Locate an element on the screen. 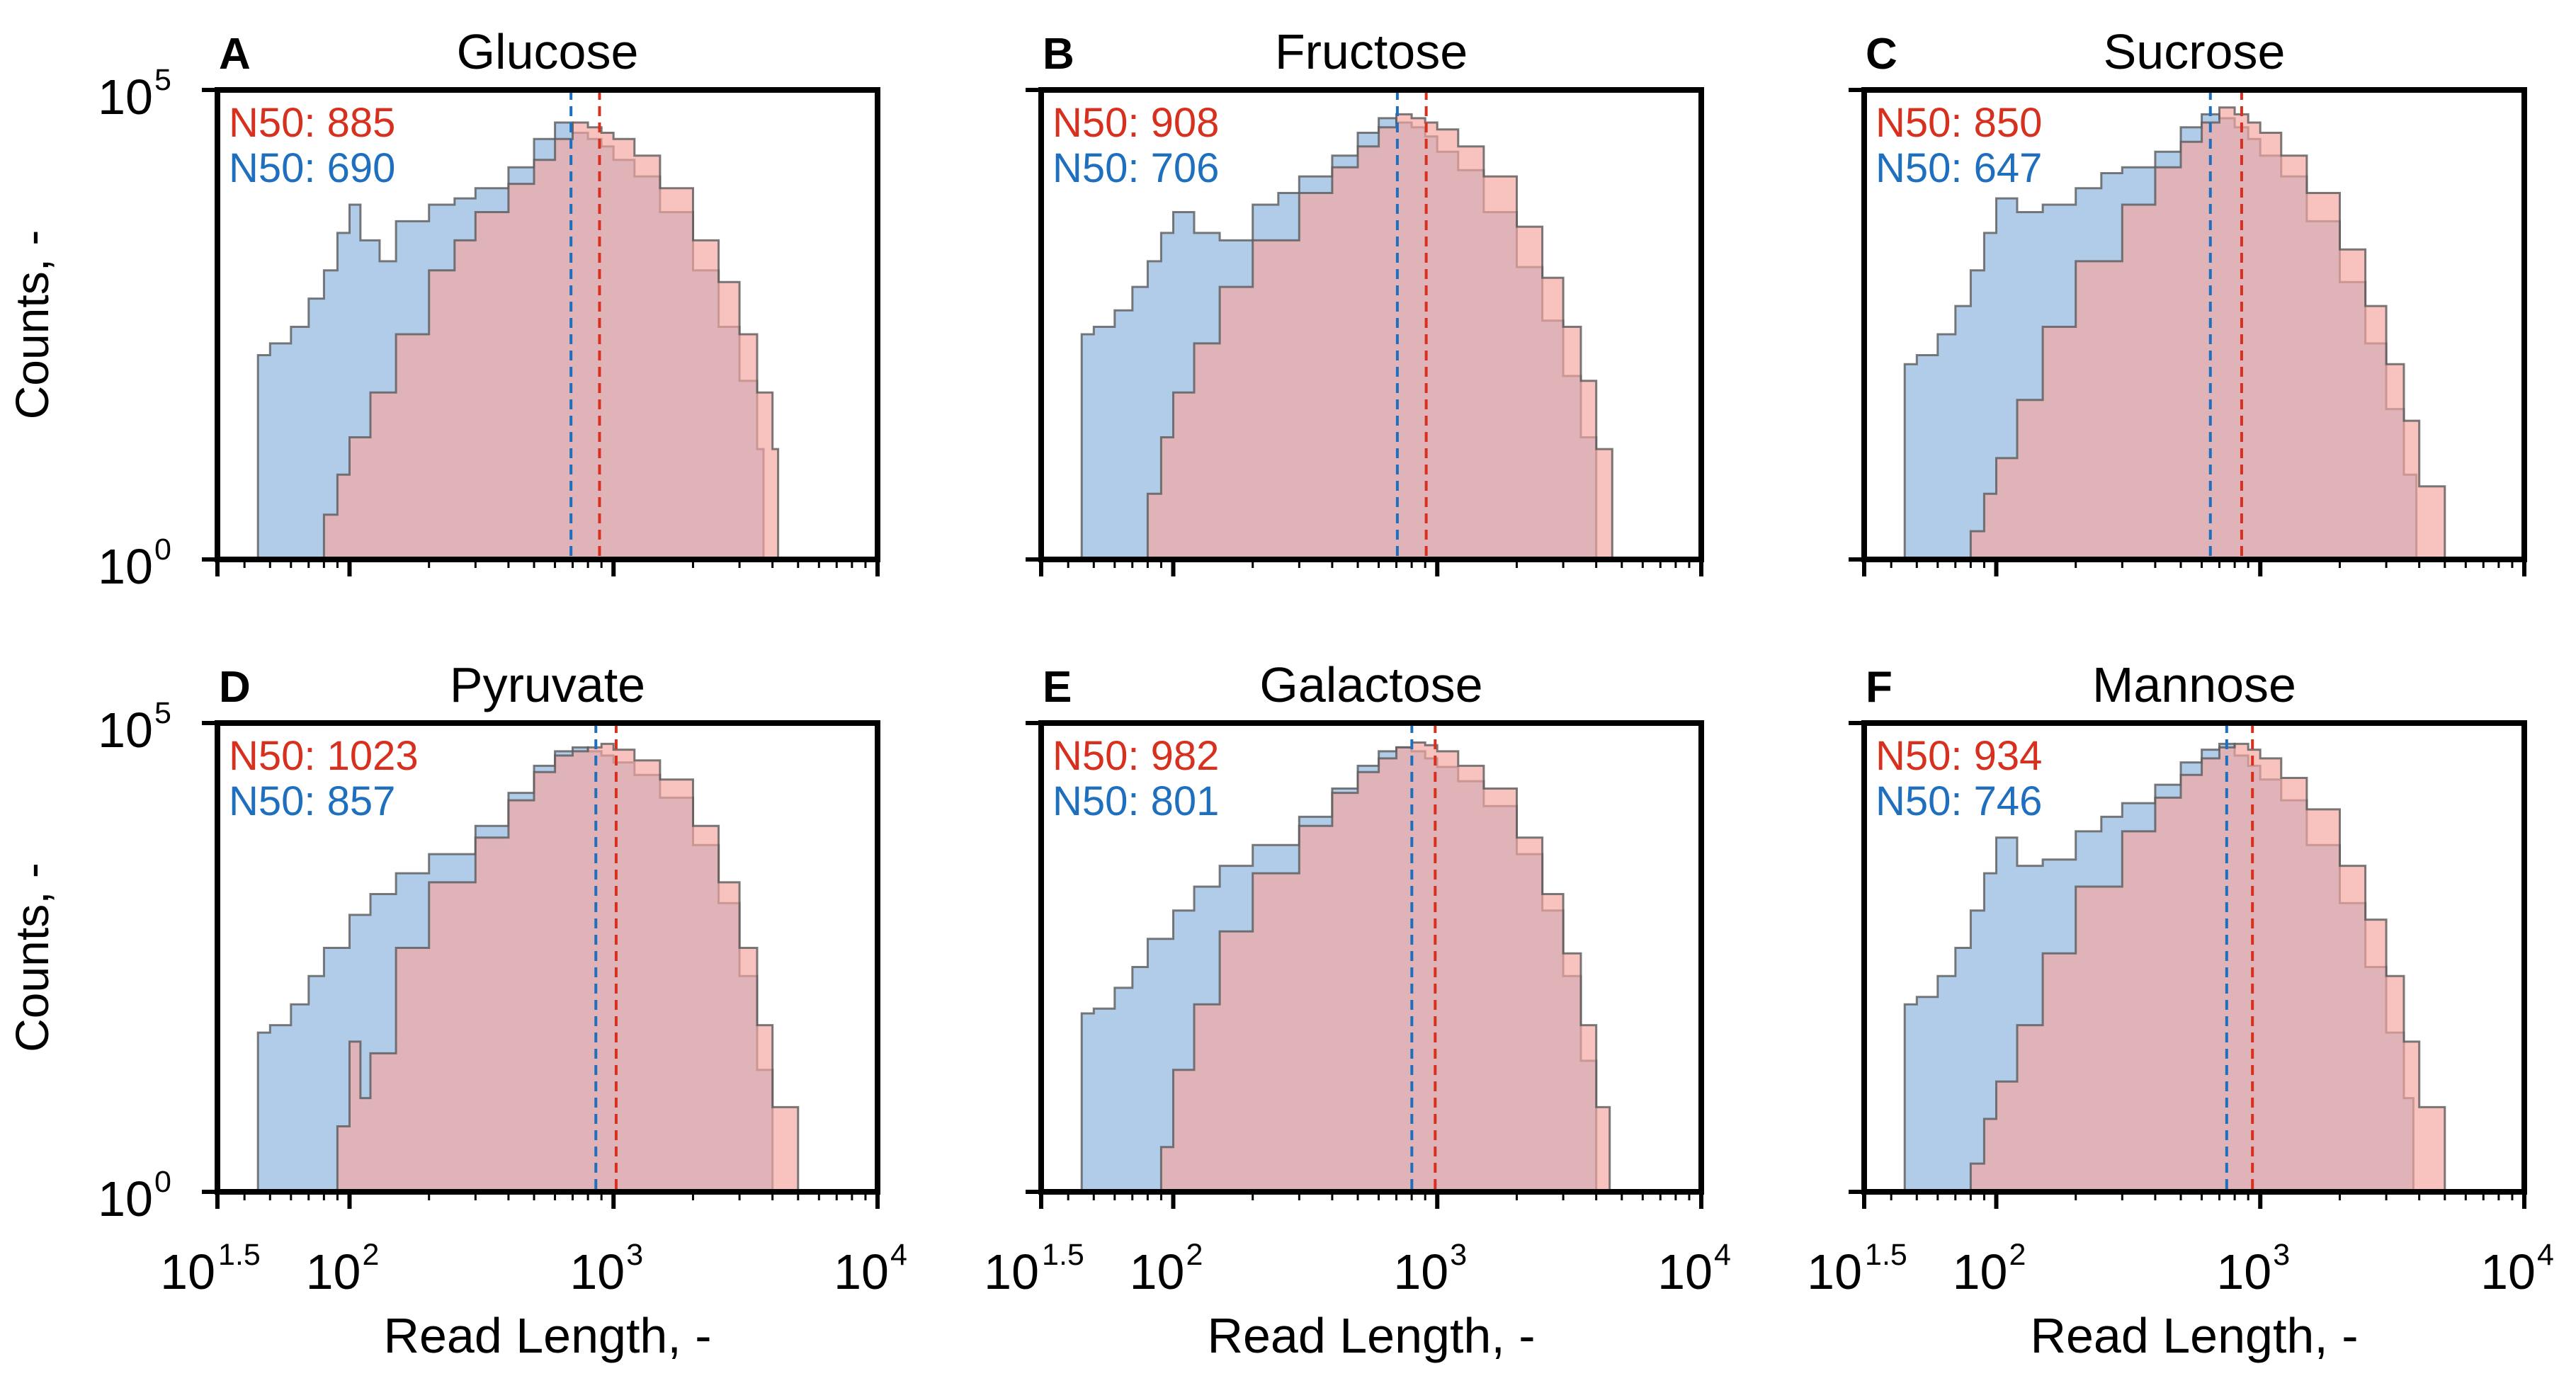  panel-title: Glucose is located at coordinates (548, 51).